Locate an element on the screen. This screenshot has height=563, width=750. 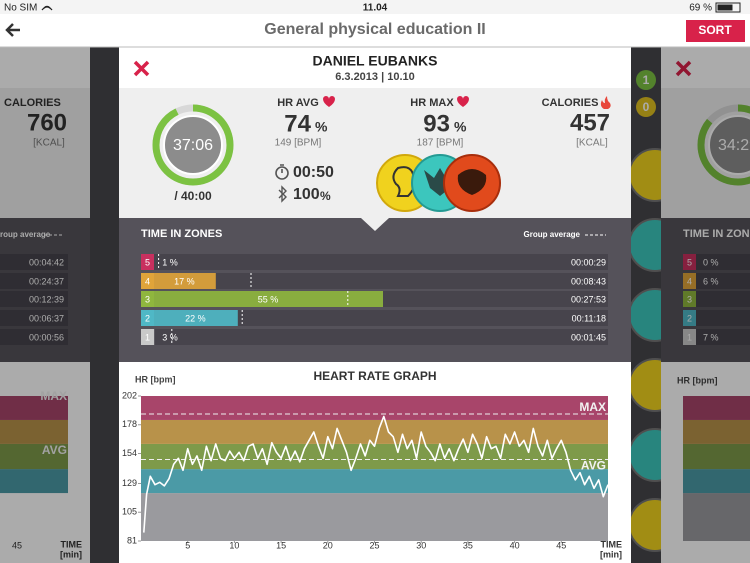
heart-icon is located at coordinates (329, 101).